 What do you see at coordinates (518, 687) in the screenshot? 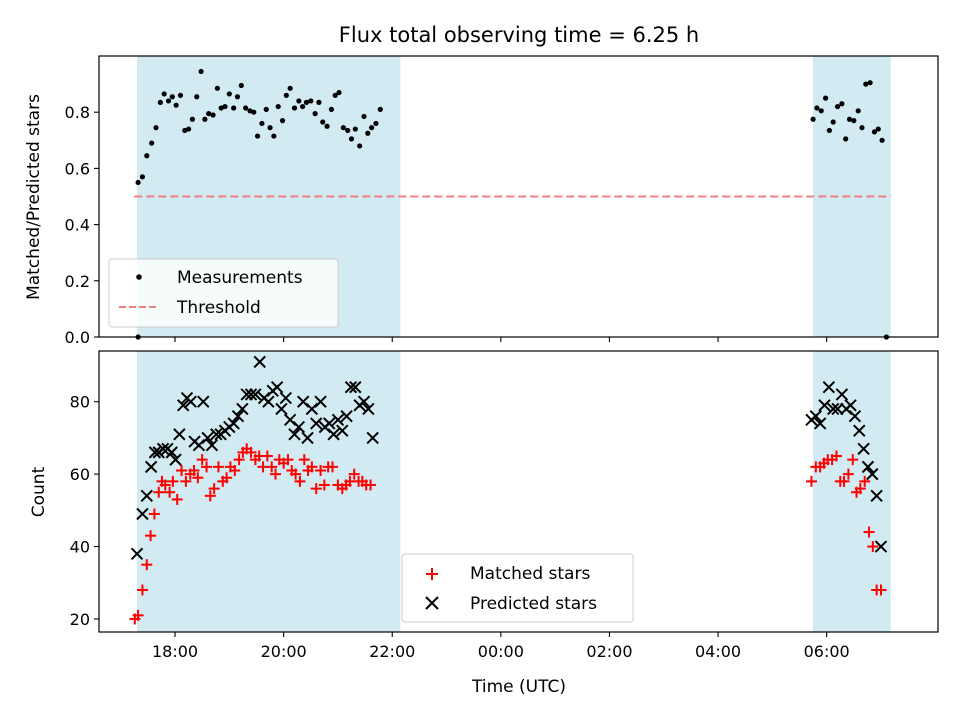
I see `x-axis-label: Time (UTC)` at bounding box center [518, 687].